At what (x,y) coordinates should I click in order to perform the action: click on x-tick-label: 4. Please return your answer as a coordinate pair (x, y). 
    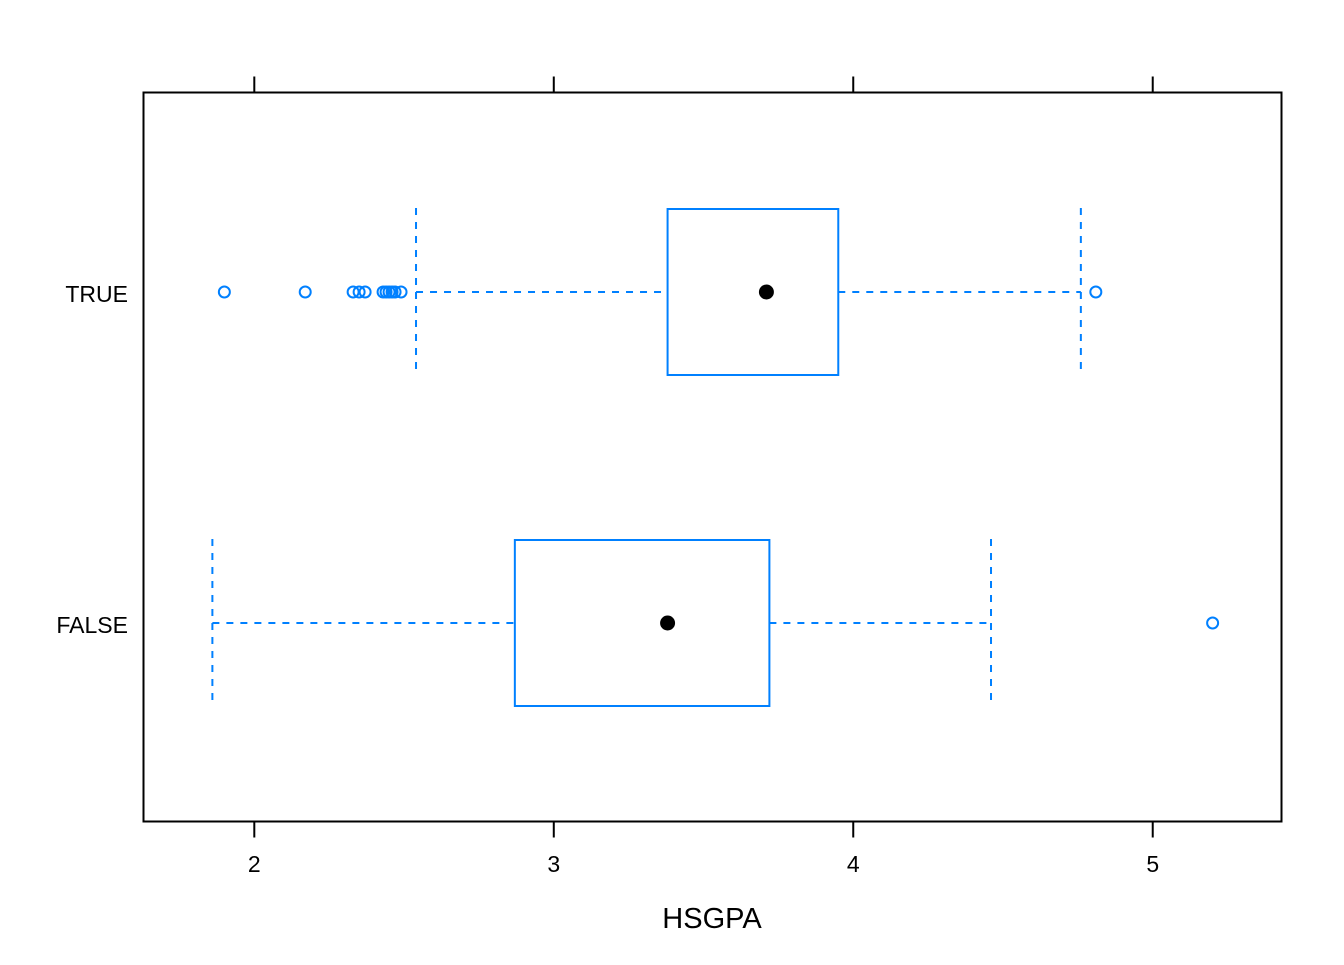
    Looking at the image, I should click on (853, 864).